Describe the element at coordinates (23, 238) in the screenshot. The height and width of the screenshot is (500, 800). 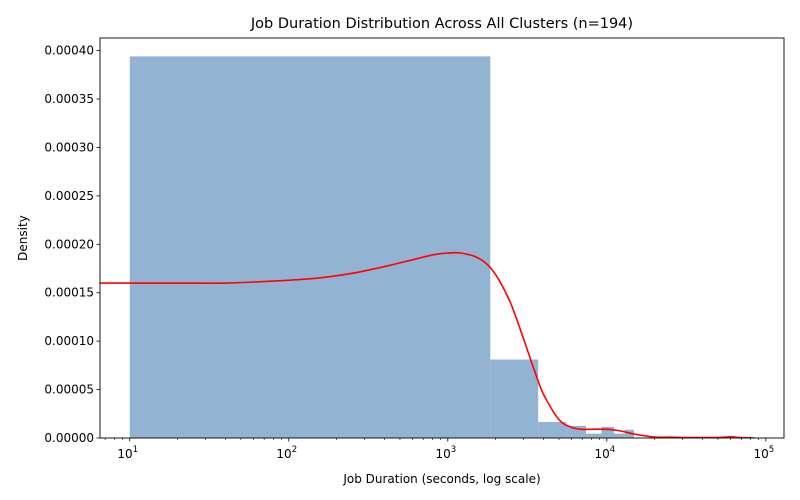
I see `y-axis-label: Density` at that location.